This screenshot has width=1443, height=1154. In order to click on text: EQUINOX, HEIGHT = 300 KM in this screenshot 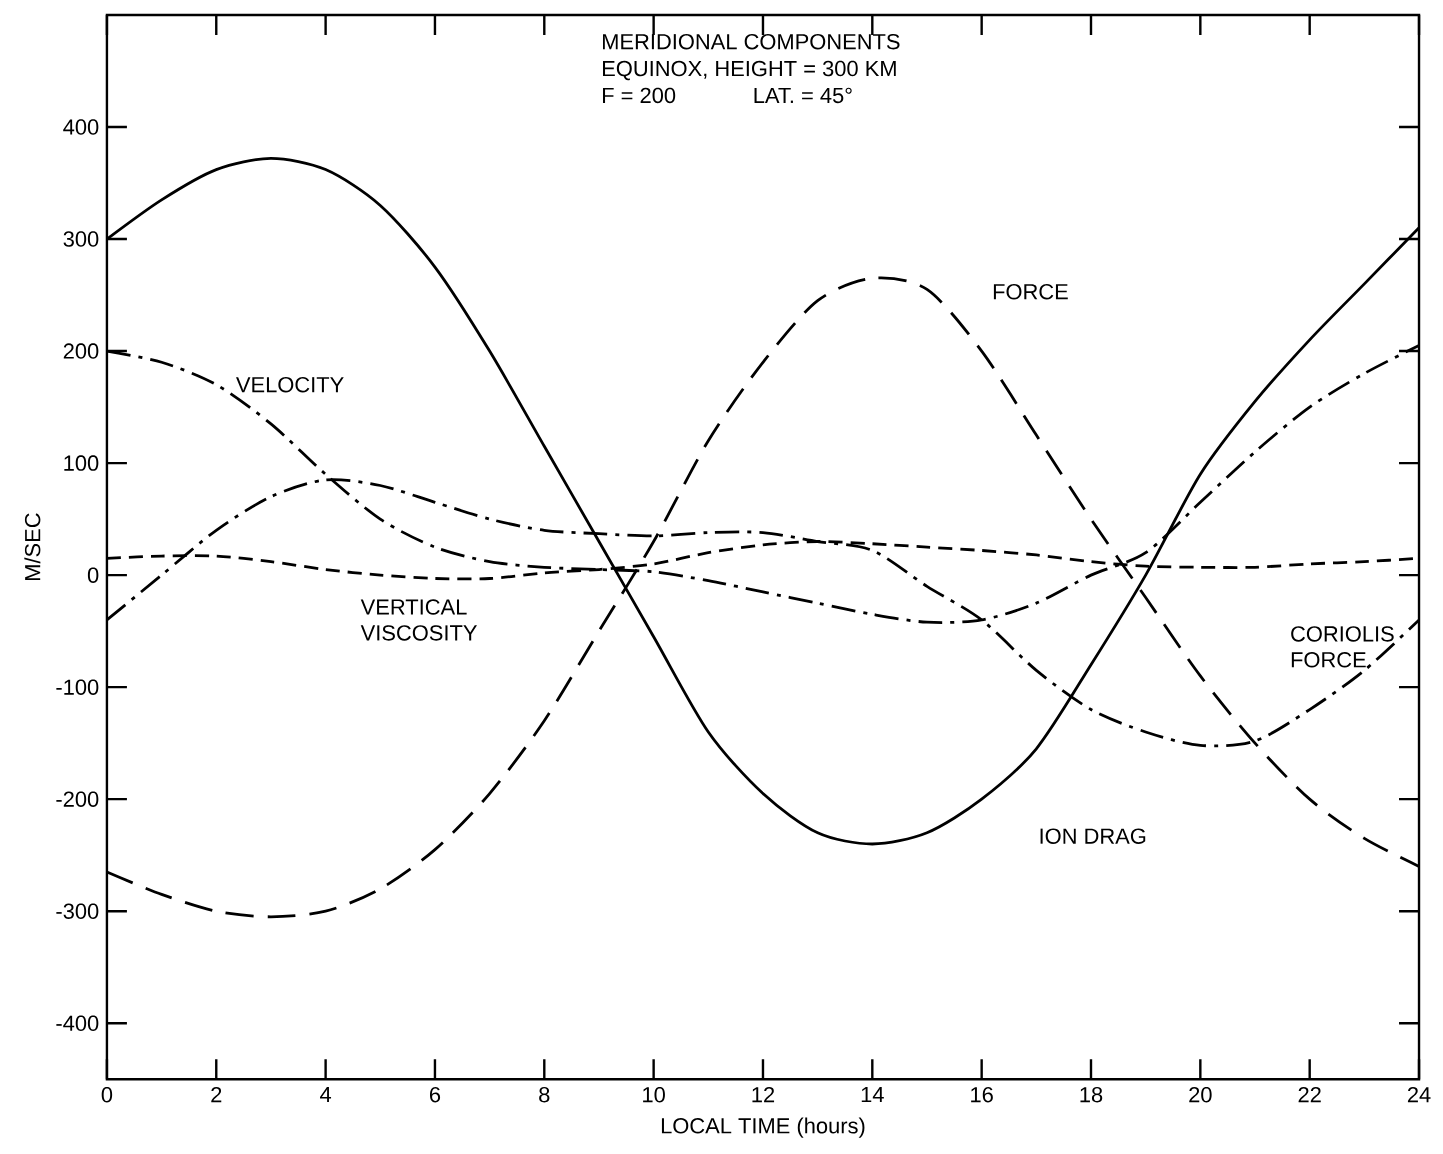, I will do `click(749, 70)`.